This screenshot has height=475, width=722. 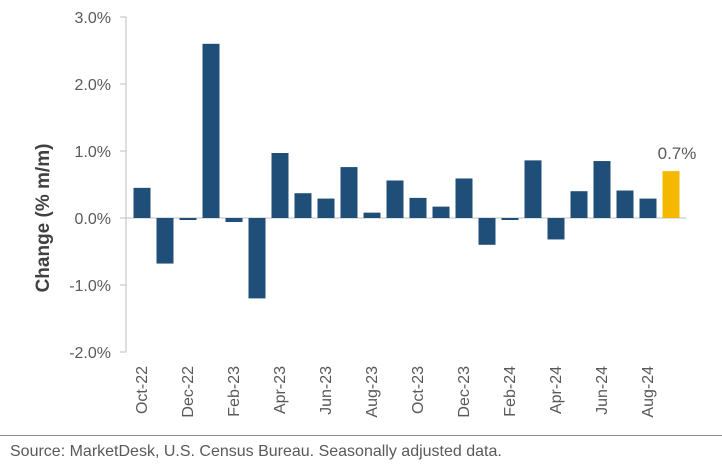 What do you see at coordinates (93, 85) in the screenshot?
I see `y-tick-label: 2.0%` at bounding box center [93, 85].